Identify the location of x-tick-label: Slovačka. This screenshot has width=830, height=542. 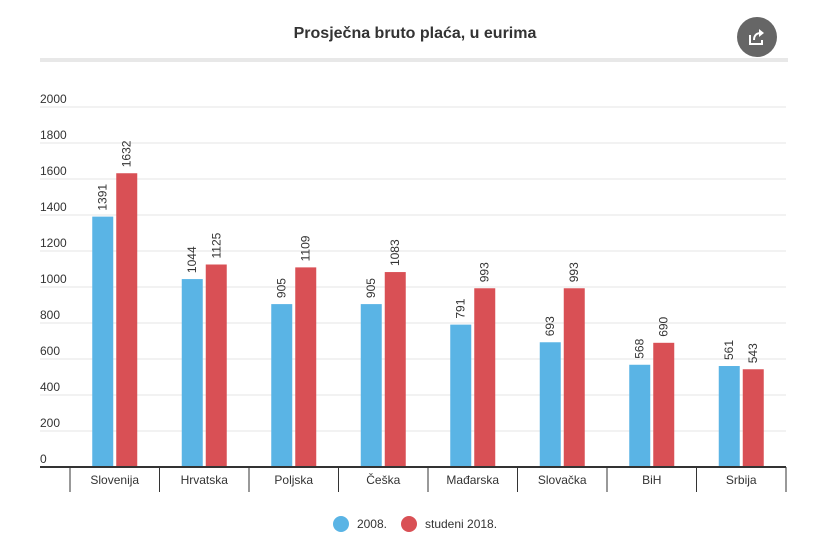
(562, 480).